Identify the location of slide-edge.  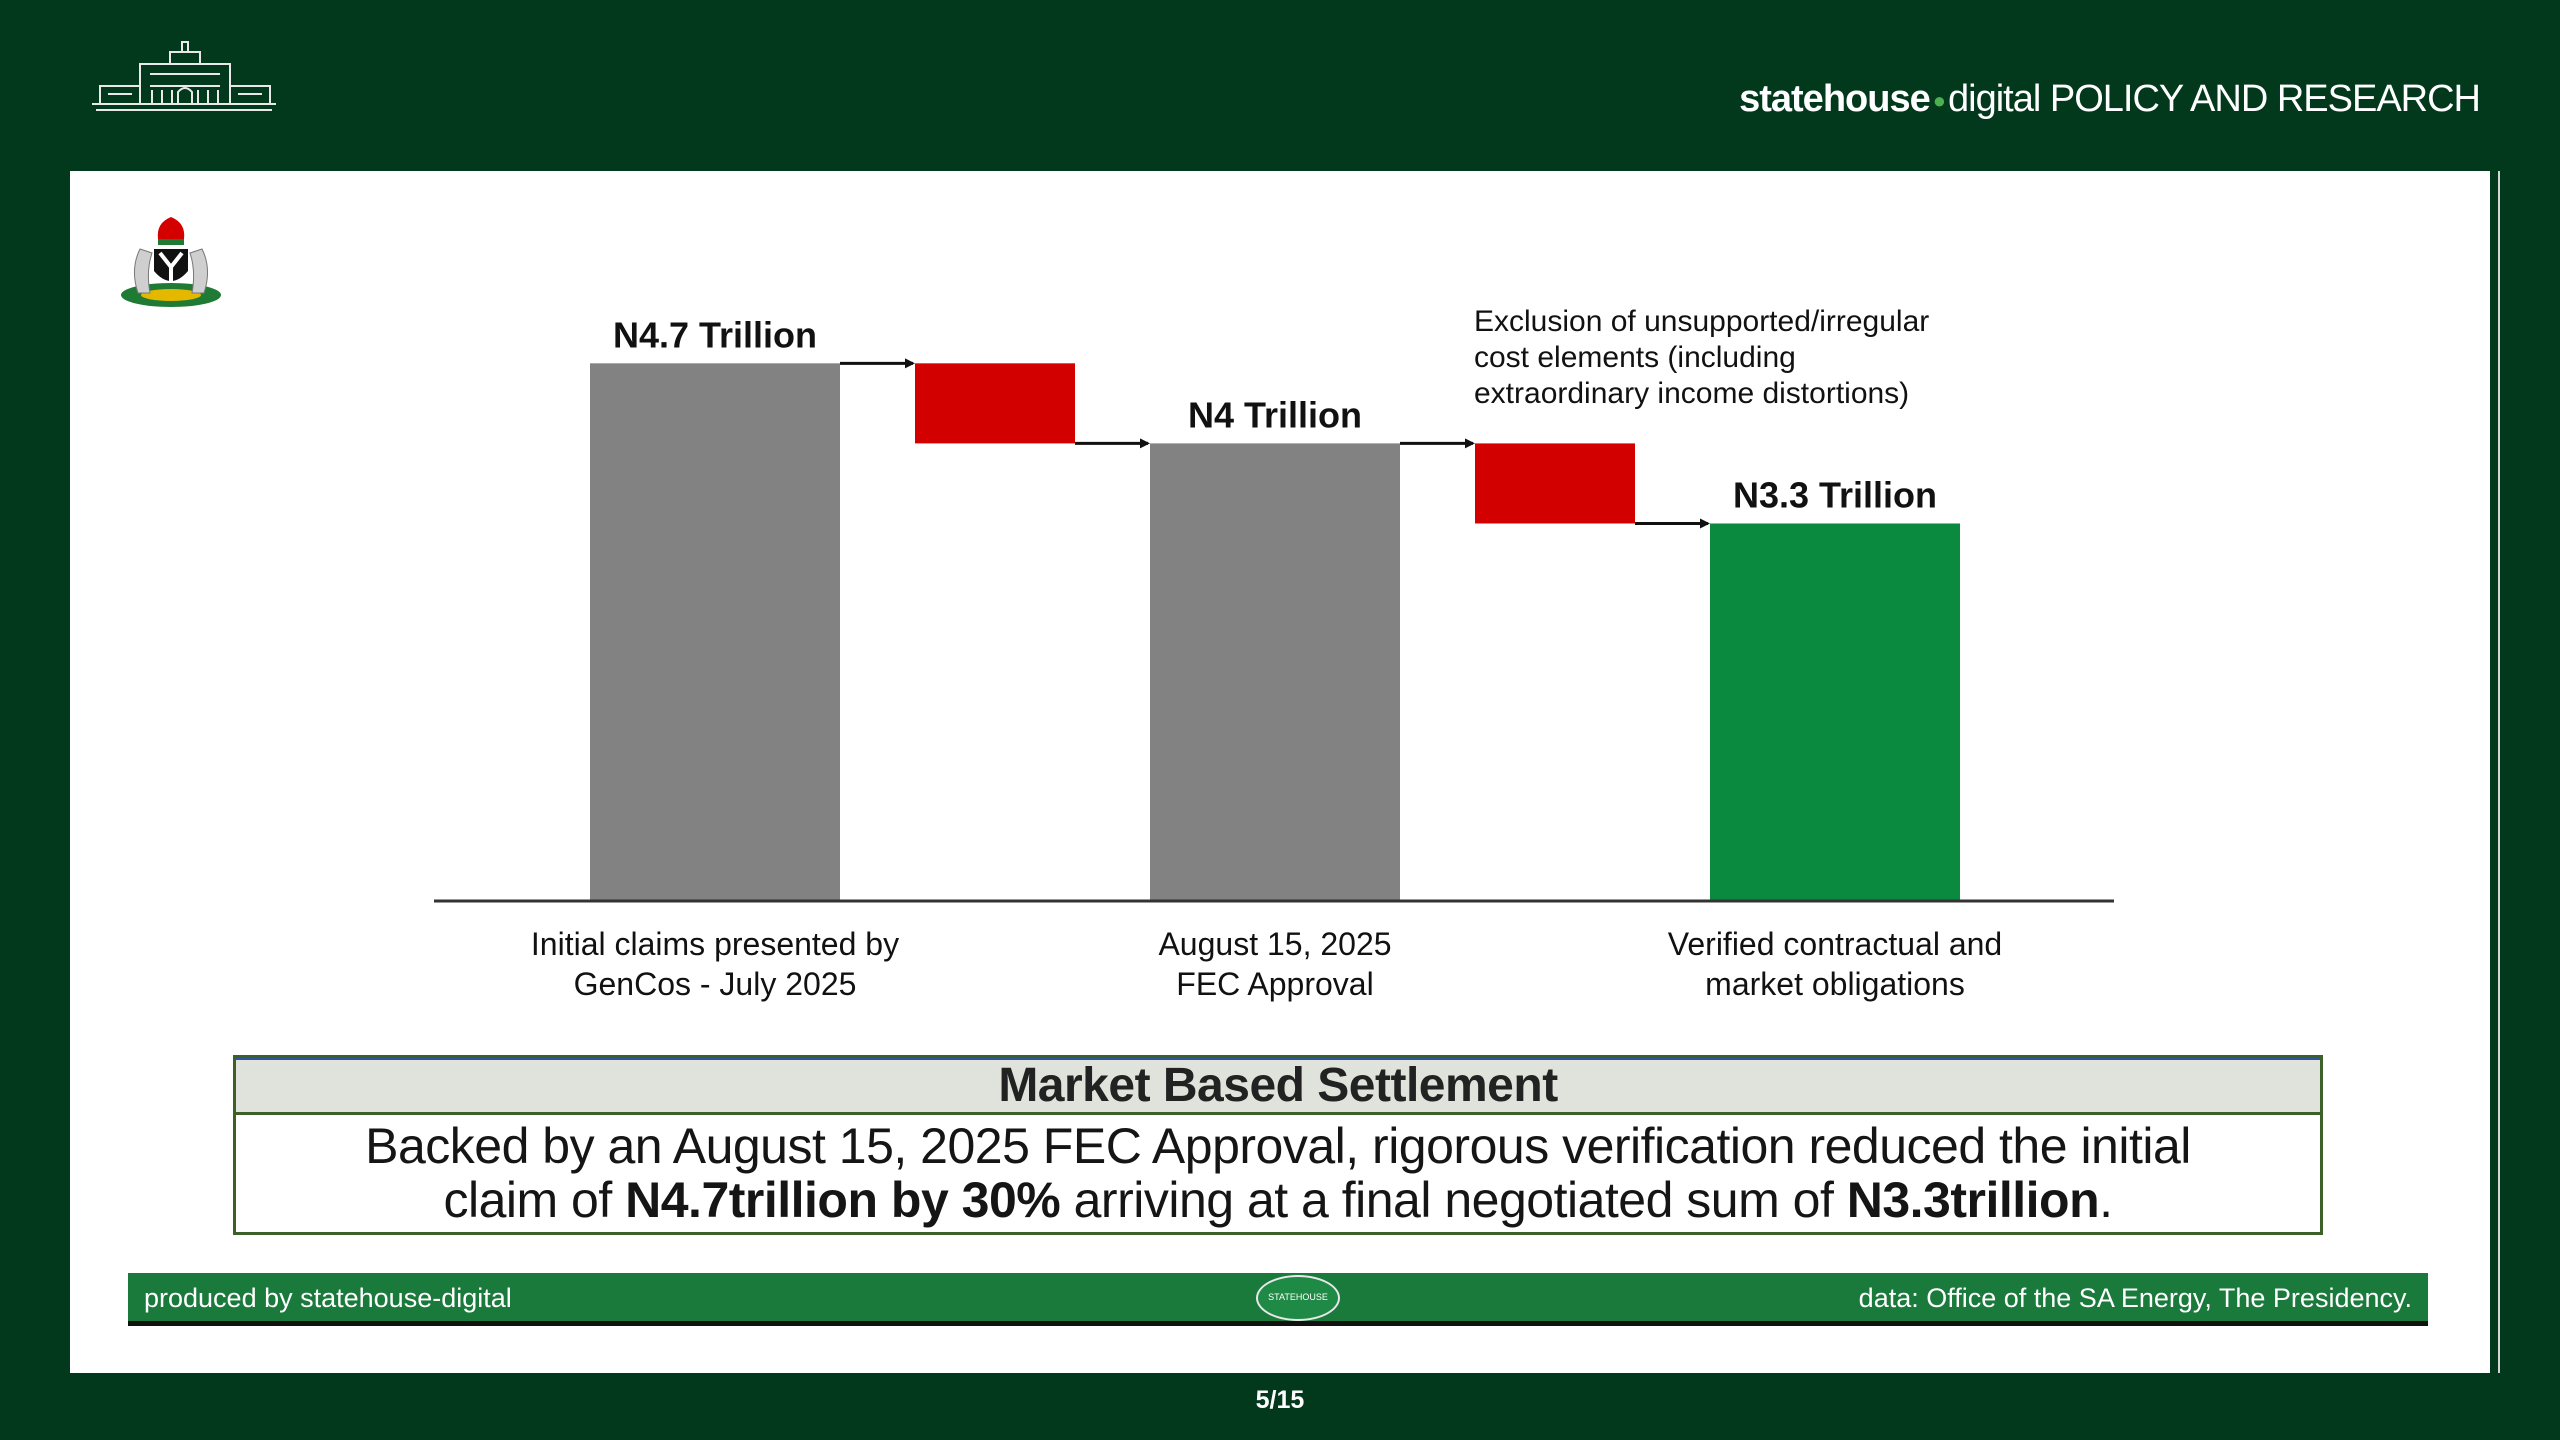
(2499, 772).